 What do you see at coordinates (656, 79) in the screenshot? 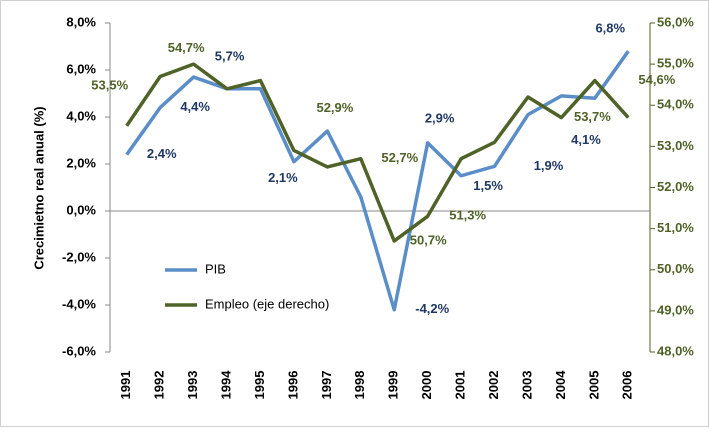
I see `data-label: 54,6%` at bounding box center [656, 79].